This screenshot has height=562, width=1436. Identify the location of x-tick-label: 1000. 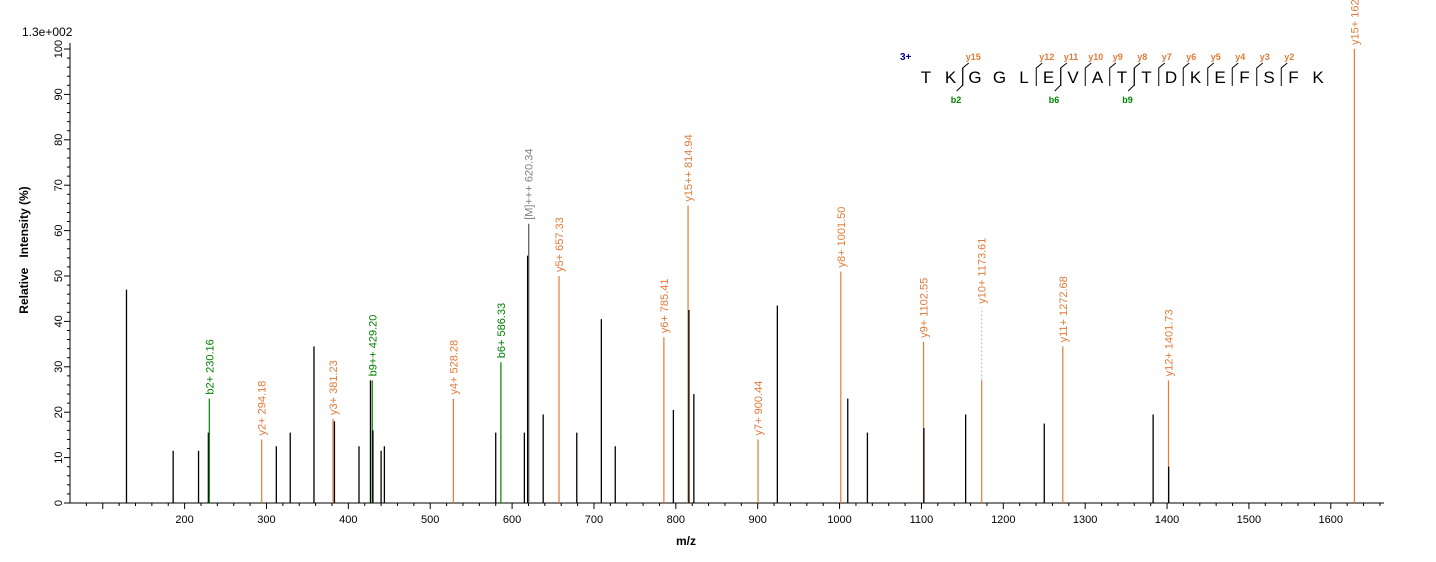
(839, 520).